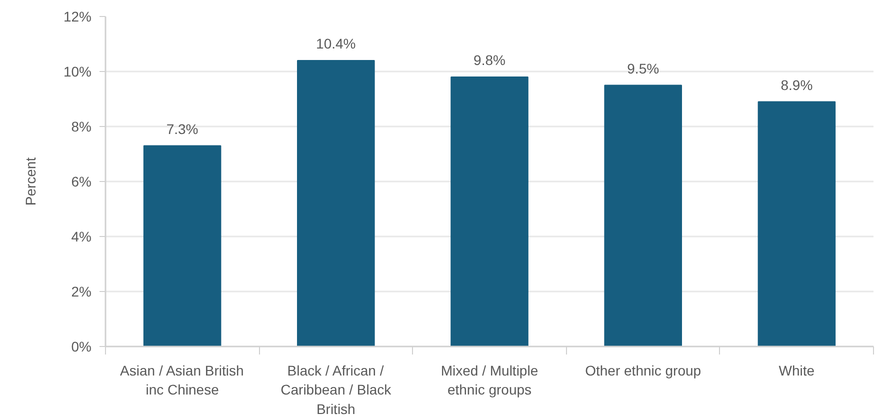 This screenshot has width=879, height=419. I want to click on data-label: 7.3%, so click(182, 128).